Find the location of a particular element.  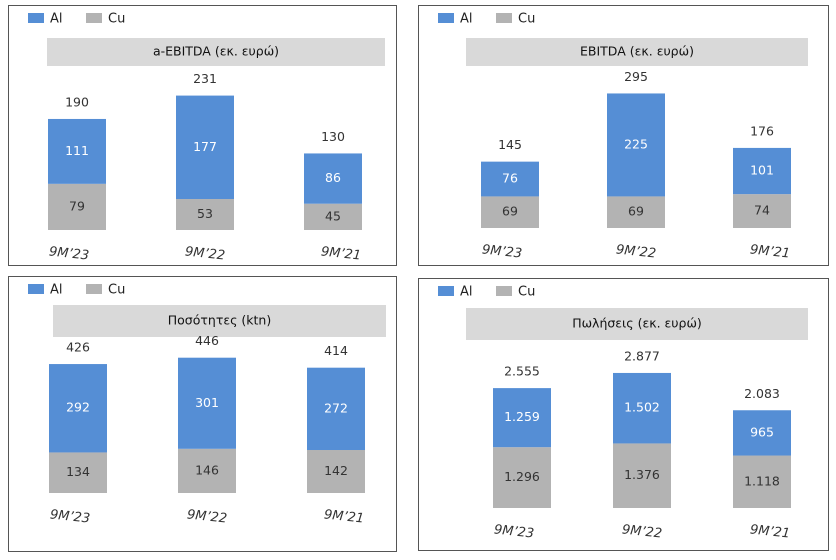

total-label: 2.555 is located at coordinates (522, 371).